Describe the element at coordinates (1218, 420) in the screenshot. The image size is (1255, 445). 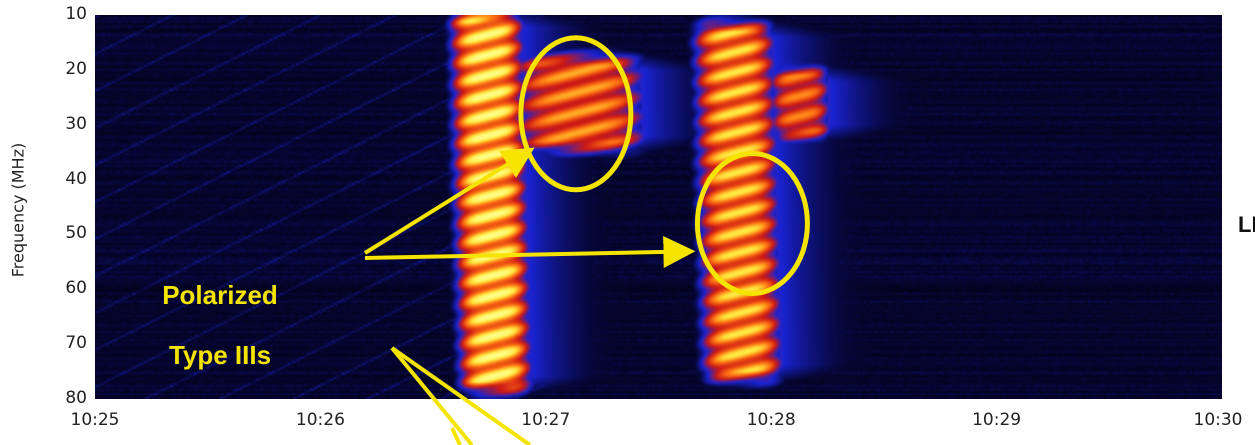
I see `x-tick-label: 10:30` at that location.